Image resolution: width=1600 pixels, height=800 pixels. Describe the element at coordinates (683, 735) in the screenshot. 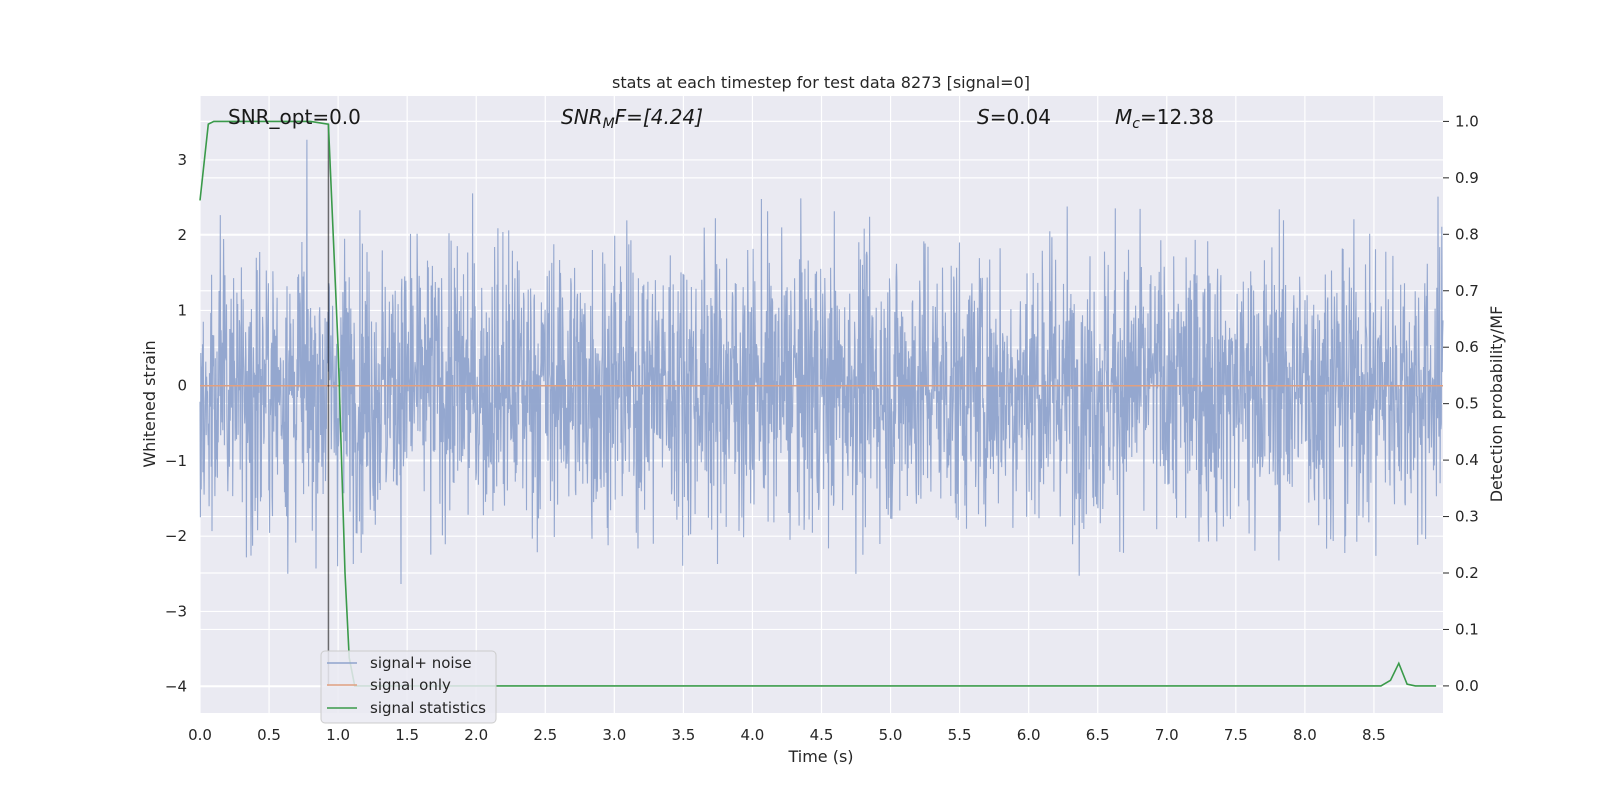

I see `x-tick-label: 3.5` at that location.